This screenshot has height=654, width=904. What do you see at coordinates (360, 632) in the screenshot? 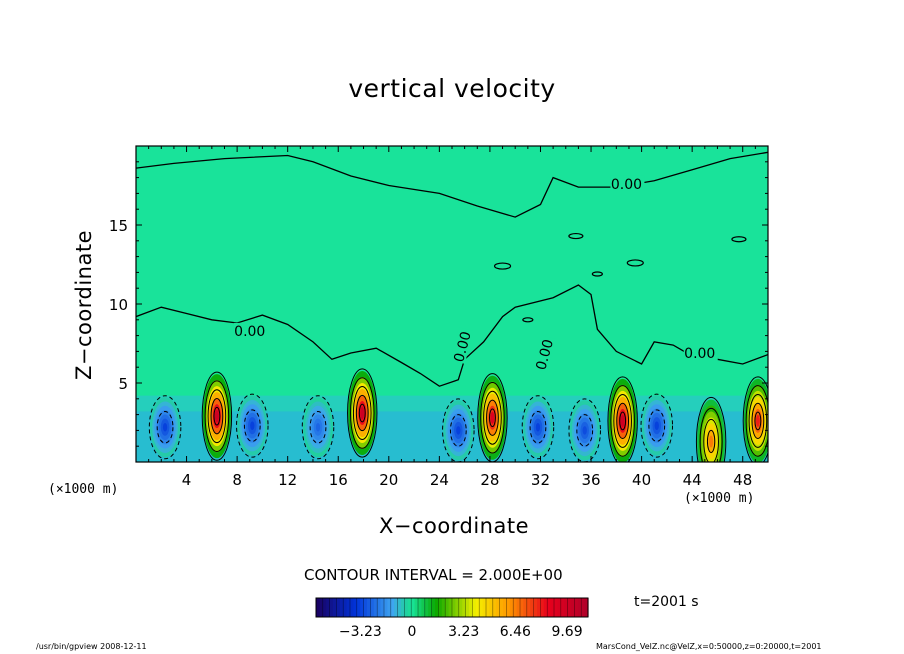
I see `colorbar-tick-label: −3.23` at bounding box center [360, 632].